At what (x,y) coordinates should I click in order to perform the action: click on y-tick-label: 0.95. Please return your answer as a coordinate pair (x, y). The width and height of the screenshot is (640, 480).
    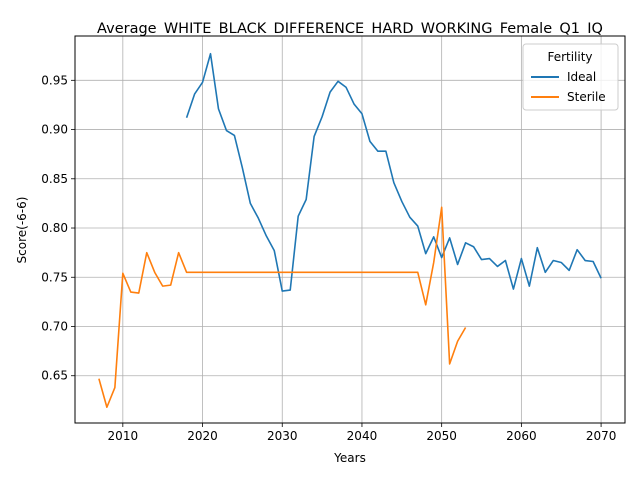
    Looking at the image, I should click on (54, 80).